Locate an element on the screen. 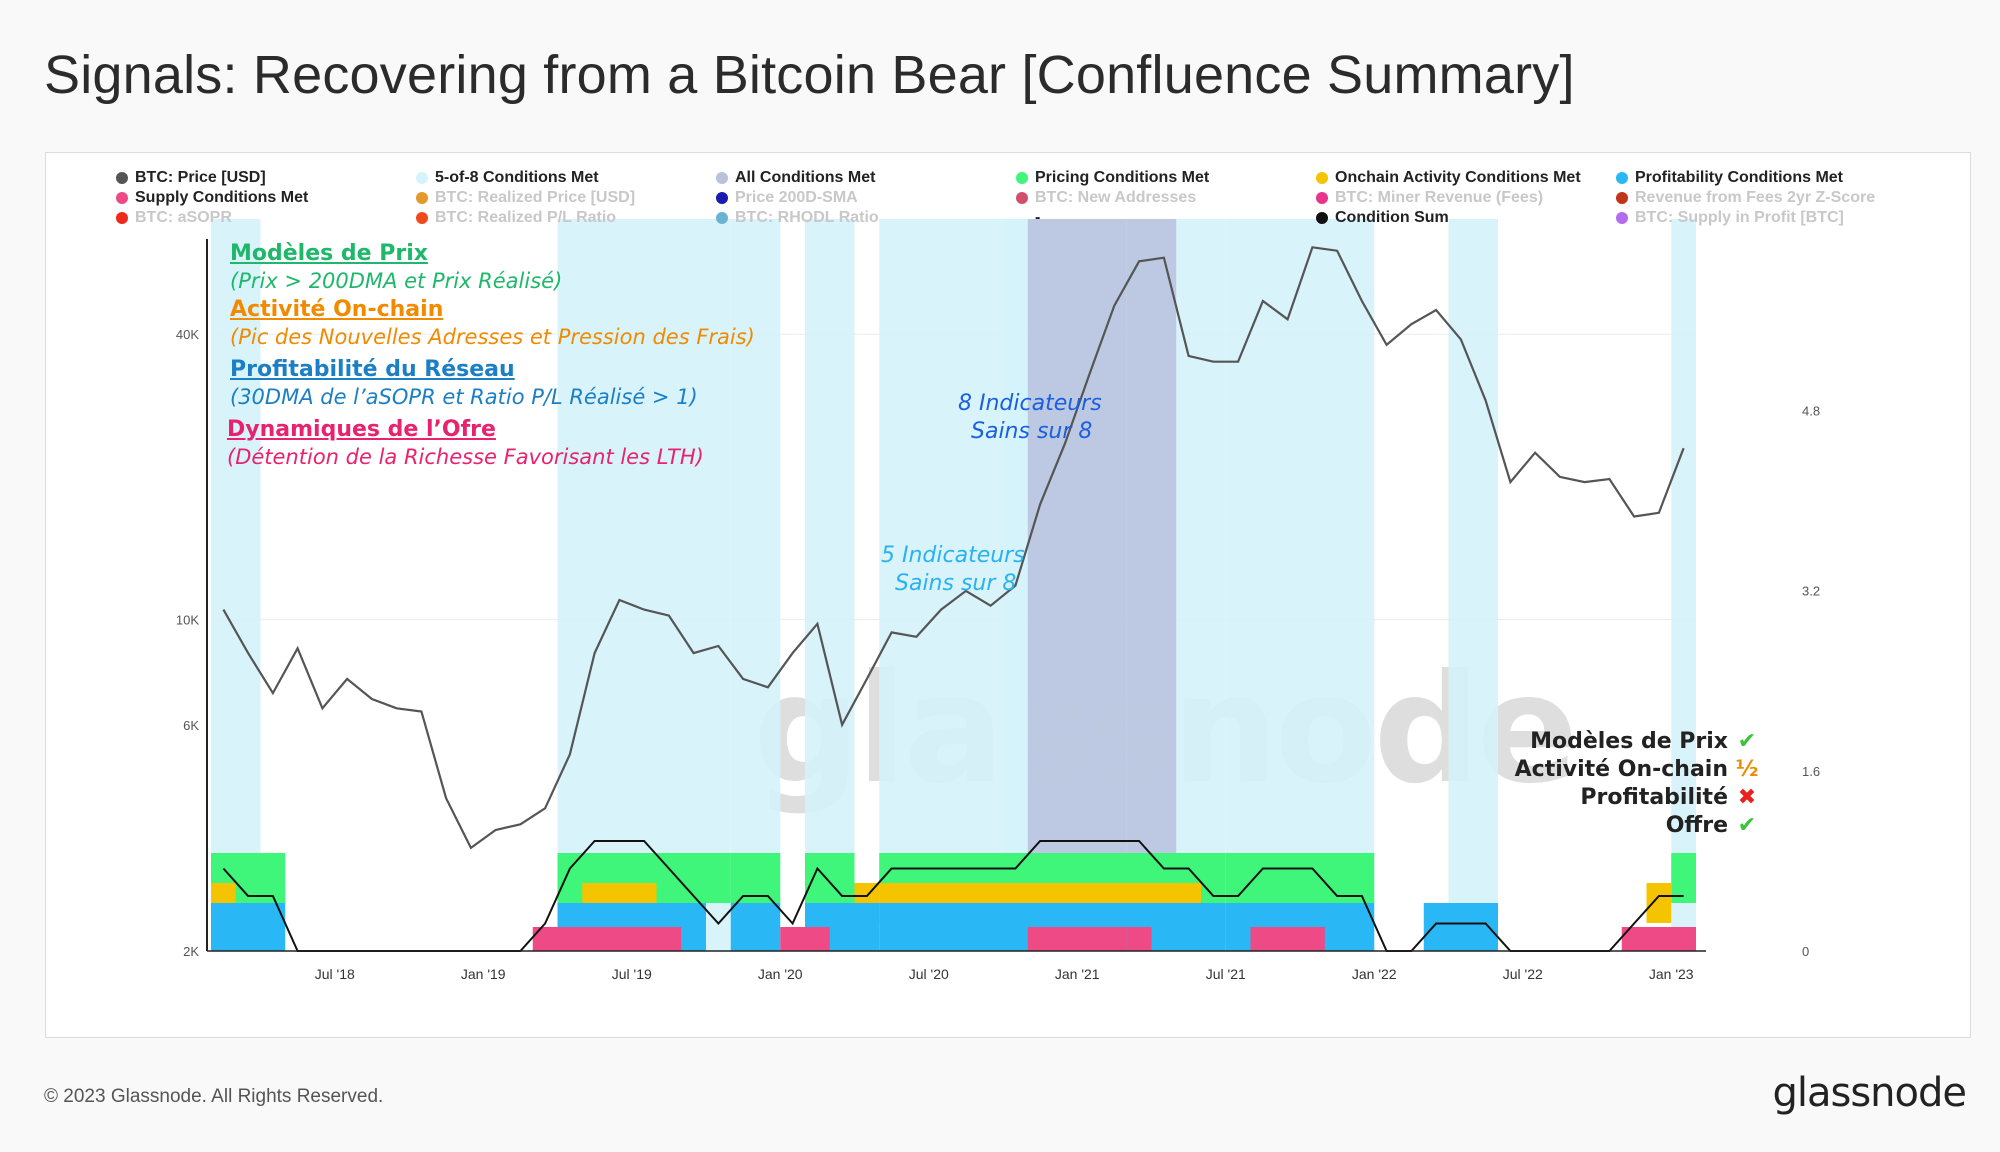 Image resolution: width=2000 pixels, height=1152 pixels. legend-label: BTC: Realized P/L Ratio is located at coordinates (526, 217).